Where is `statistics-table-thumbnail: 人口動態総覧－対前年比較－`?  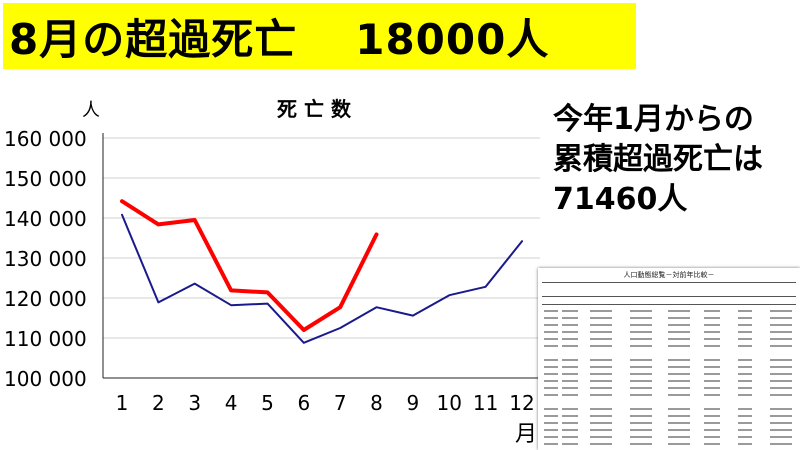
statistics-table-thumbnail: 人口動態総覧－対前年比較－ is located at coordinates (669, 359).